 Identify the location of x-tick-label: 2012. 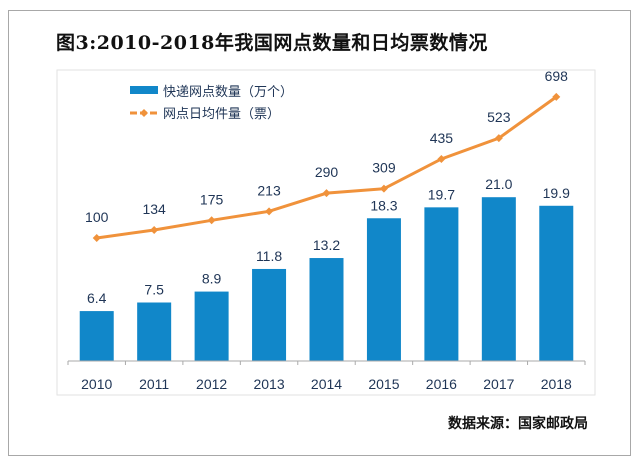
(211, 384).